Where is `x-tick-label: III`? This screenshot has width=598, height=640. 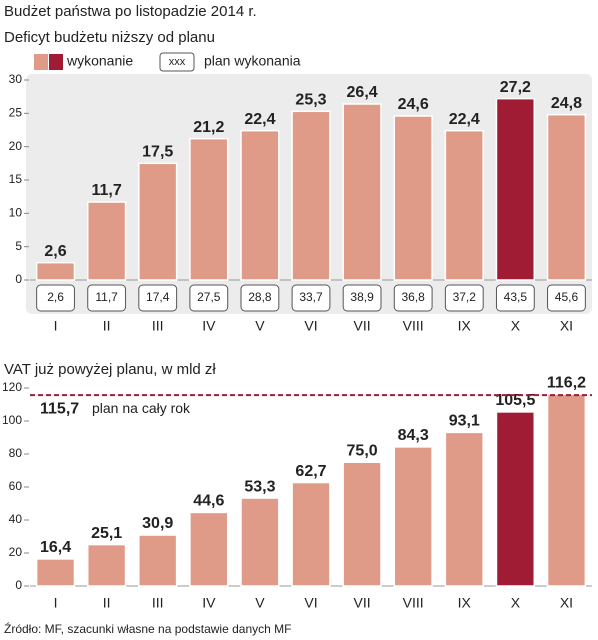 x-tick-label: III is located at coordinates (158, 603).